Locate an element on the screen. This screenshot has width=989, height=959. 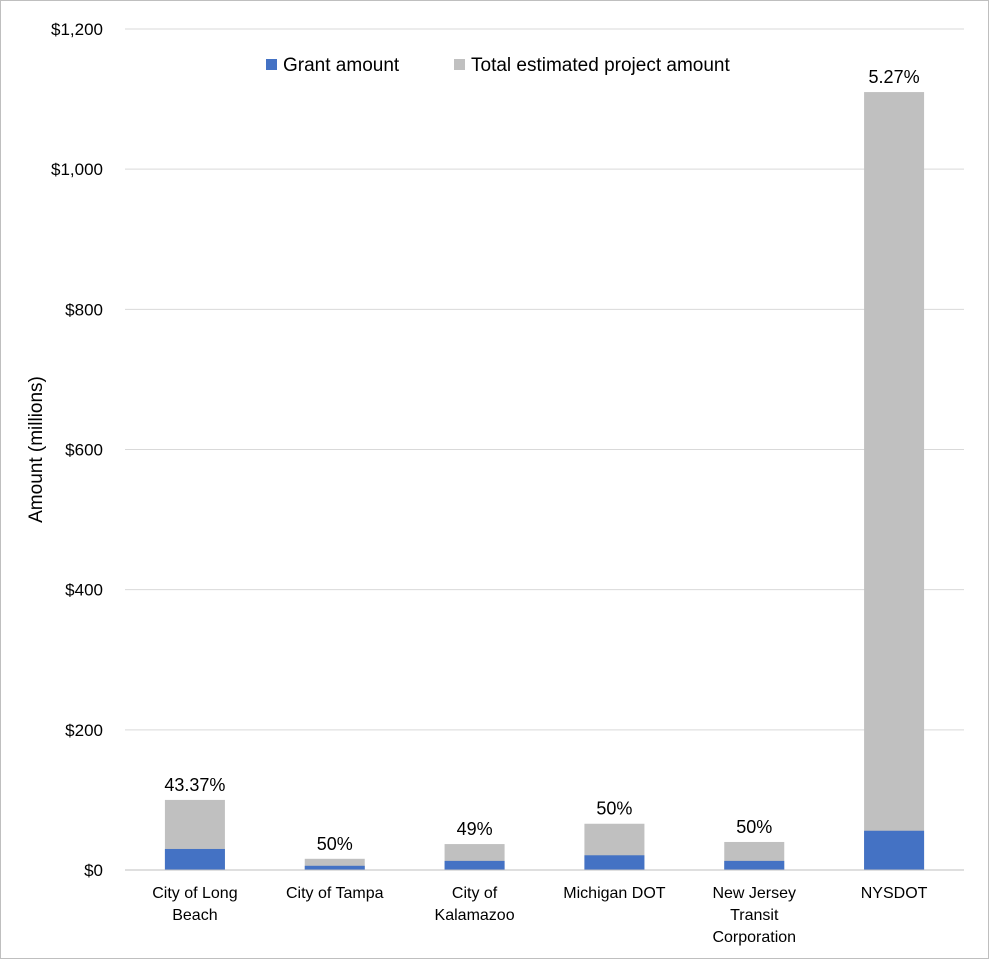
data-label: 5.27% is located at coordinates (894, 77).